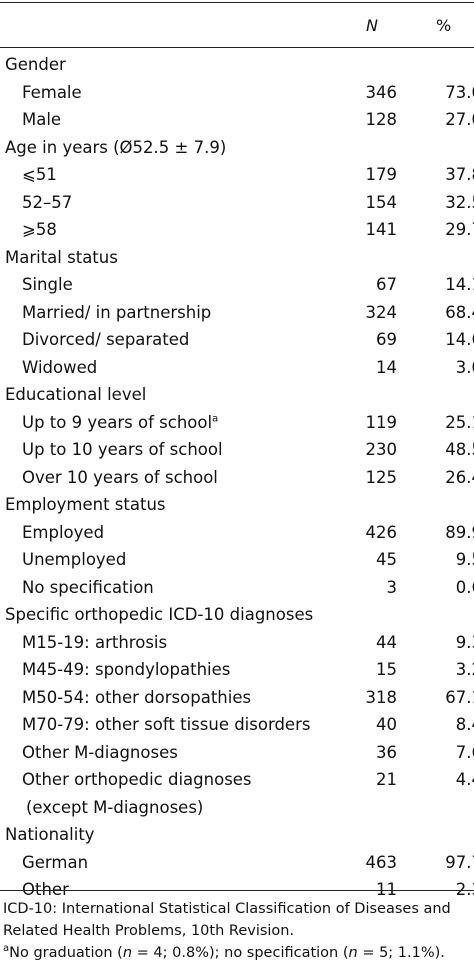 This screenshot has width=474, height=964. I want to click on row-label-text: M45-49: spondylopathies, so click(126, 669).